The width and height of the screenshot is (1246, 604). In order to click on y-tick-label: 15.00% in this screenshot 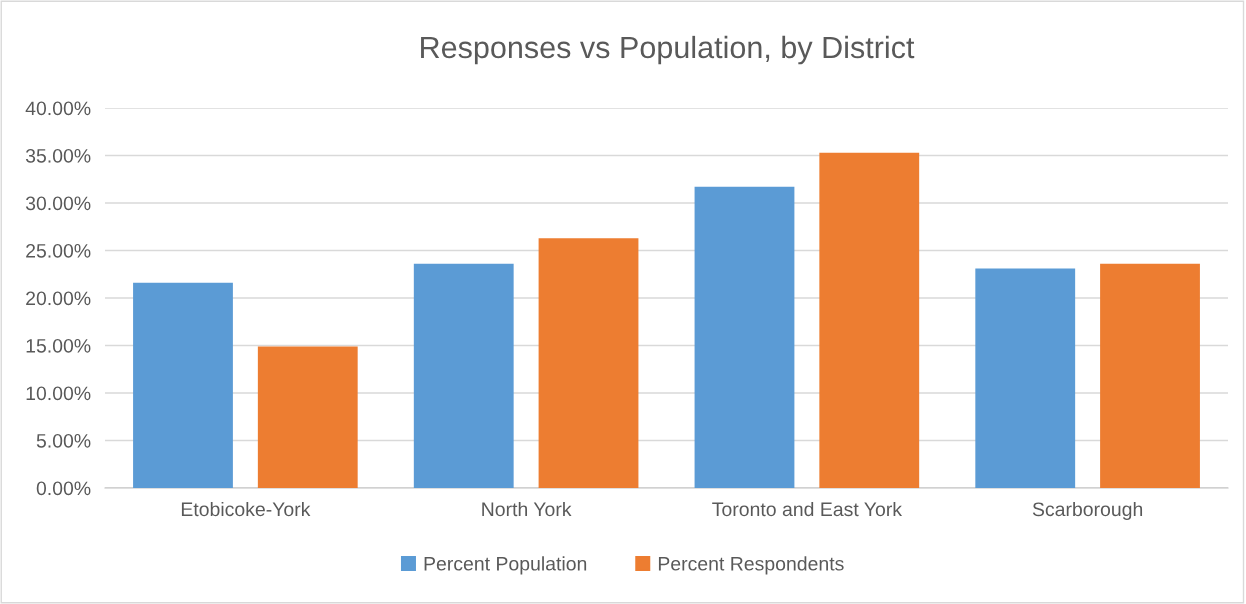, I will do `click(58, 345)`.